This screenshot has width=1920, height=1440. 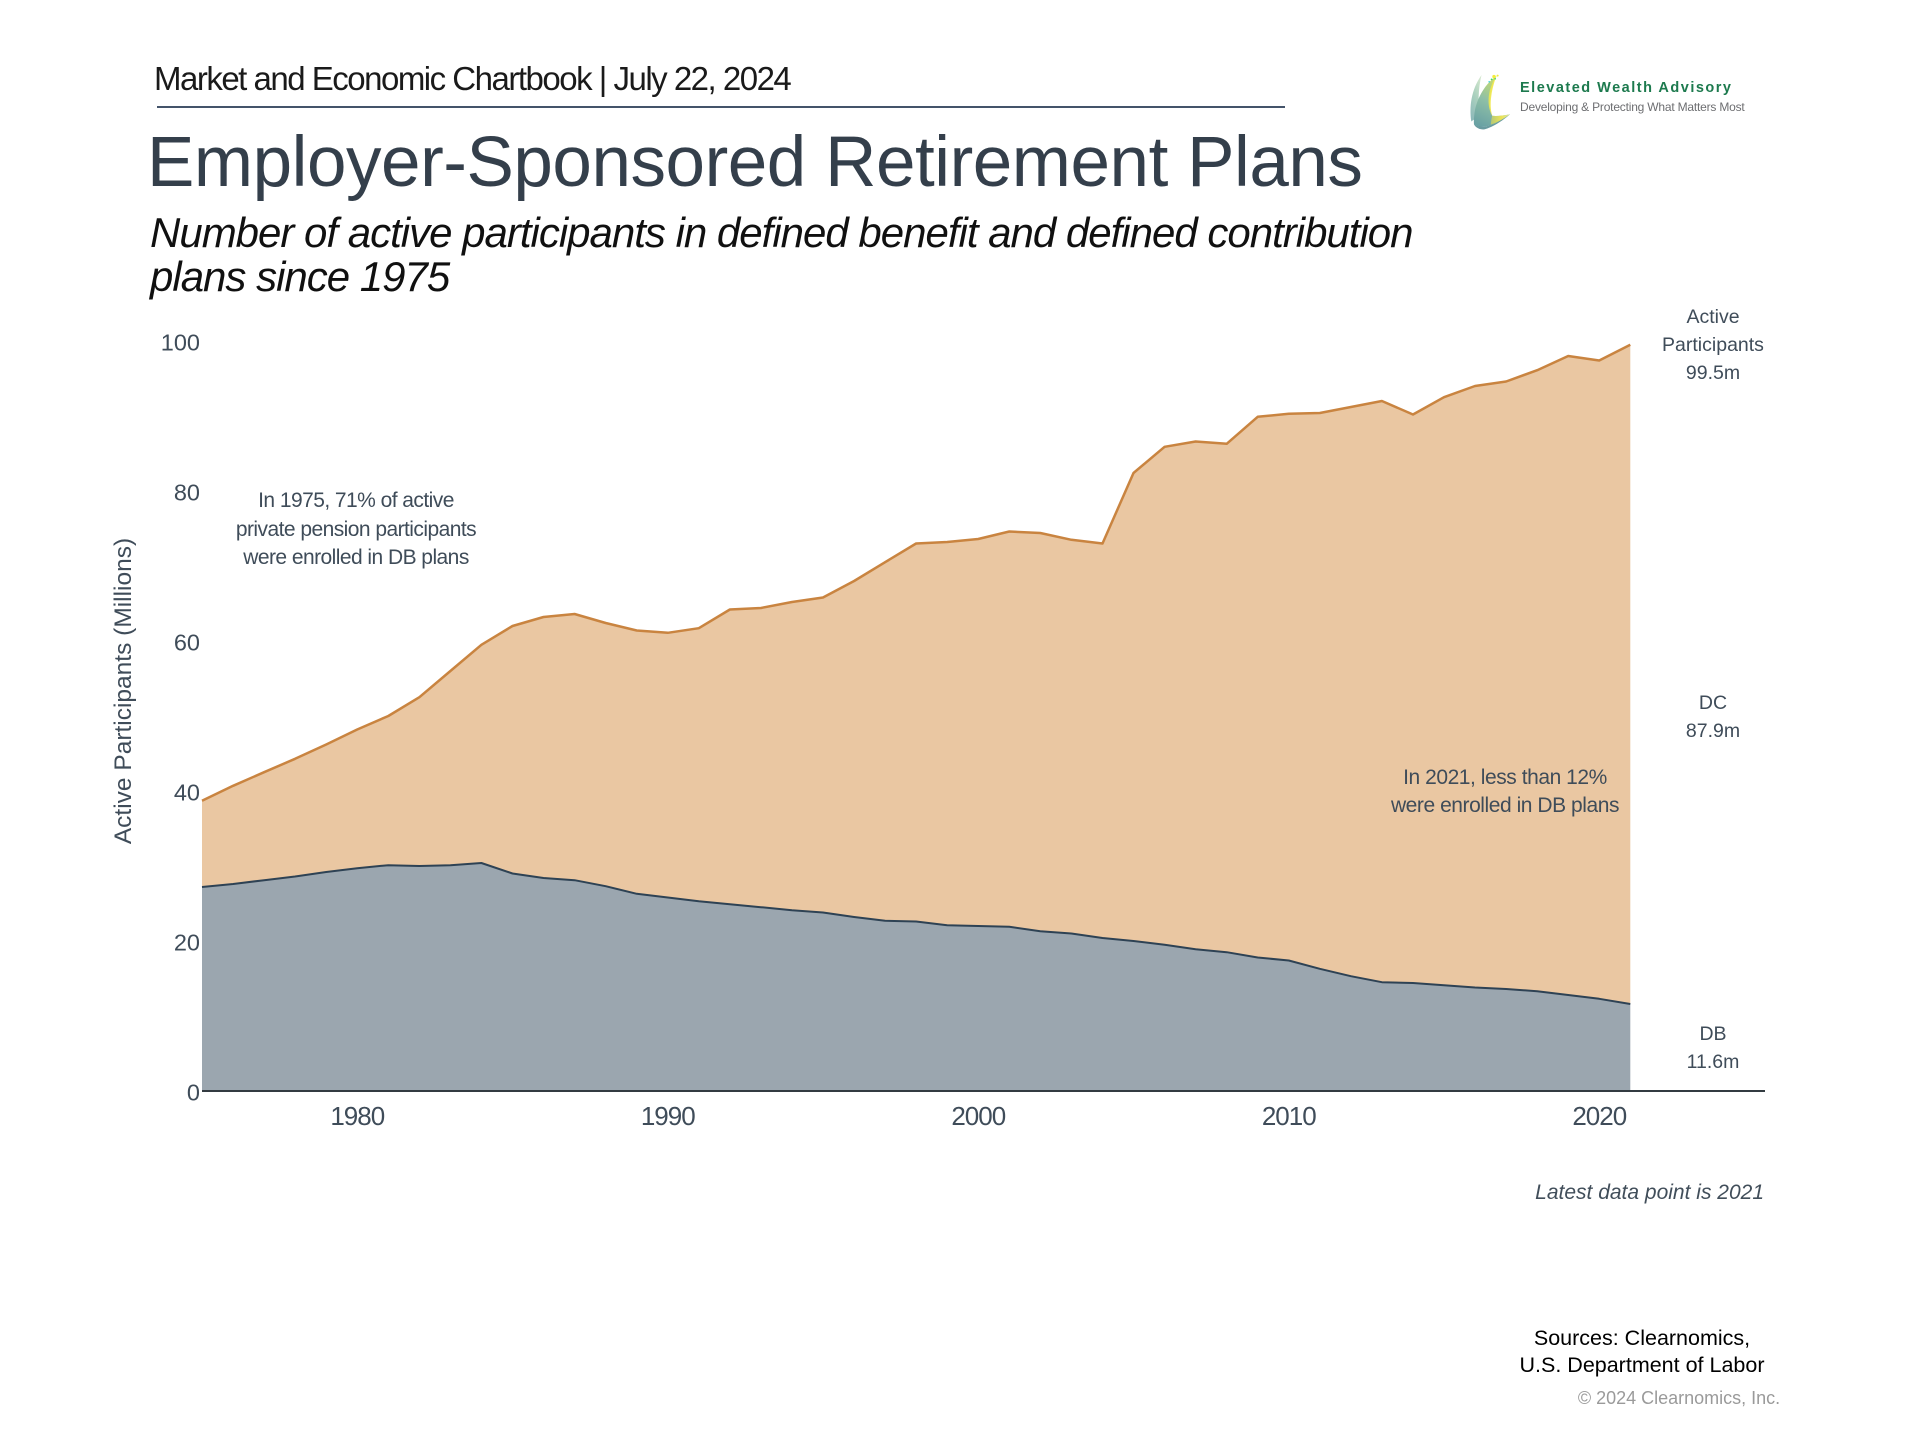 What do you see at coordinates (187, 793) in the screenshot?
I see `svg-text: 40` at bounding box center [187, 793].